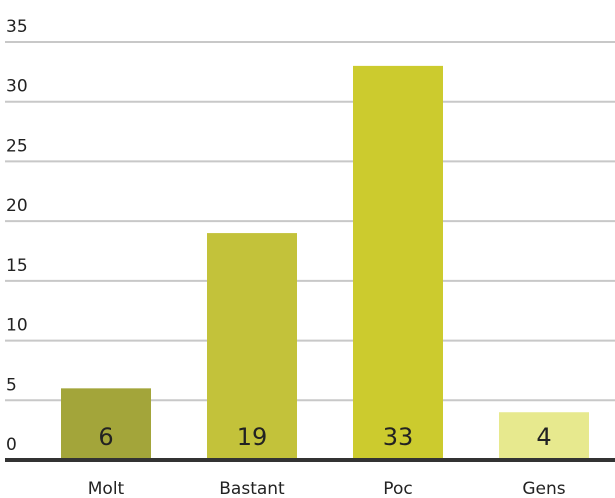 This screenshot has height=498, width=615. I want to click on value-label: 33, so click(398, 437).